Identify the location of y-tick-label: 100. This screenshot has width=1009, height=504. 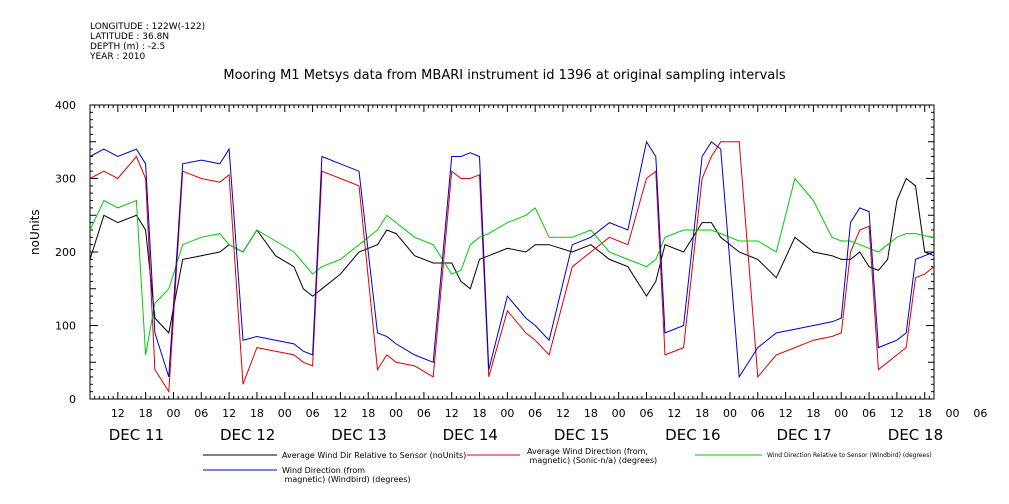
(65, 326).